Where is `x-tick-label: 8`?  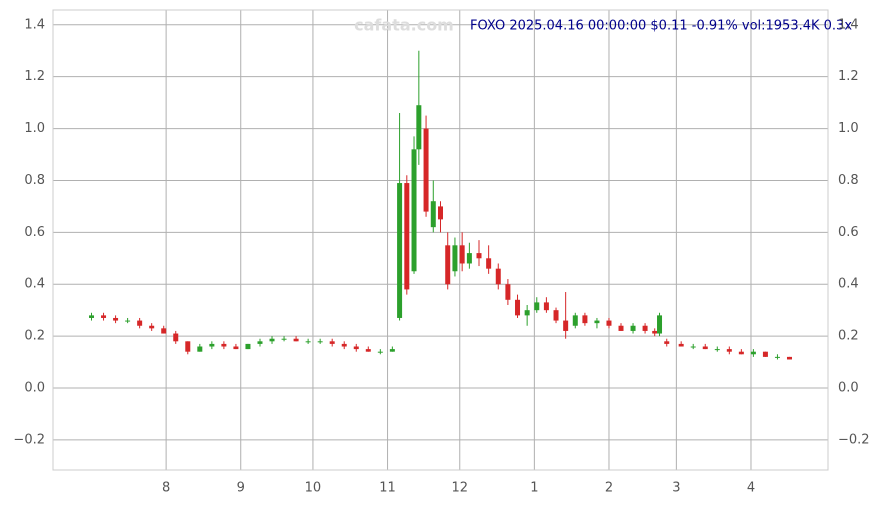
x-tick-label: 8 is located at coordinates (166, 488).